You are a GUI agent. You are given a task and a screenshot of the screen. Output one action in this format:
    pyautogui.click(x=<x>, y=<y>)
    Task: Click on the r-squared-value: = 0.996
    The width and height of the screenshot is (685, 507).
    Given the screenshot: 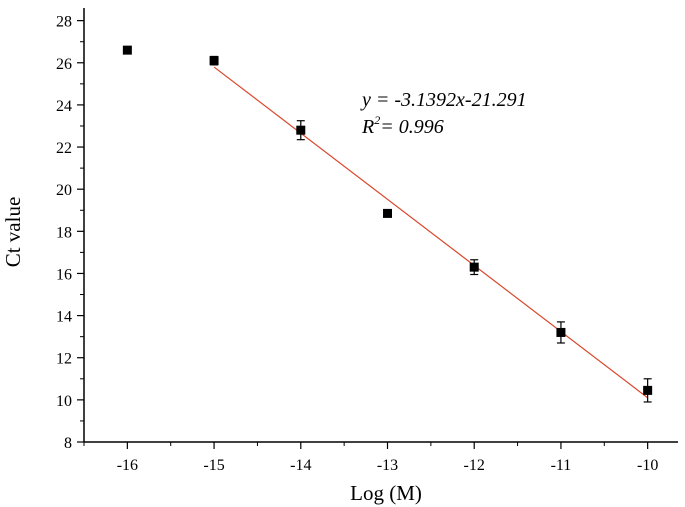 What is the action you would take?
    pyautogui.click(x=412, y=127)
    